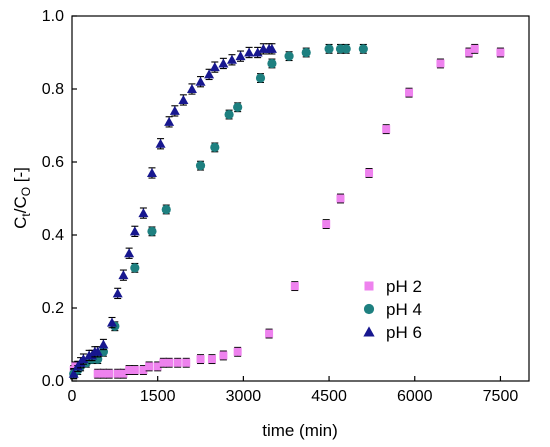  What do you see at coordinates (501, 396) in the screenshot?
I see `x-tick-label: 7500` at bounding box center [501, 396].